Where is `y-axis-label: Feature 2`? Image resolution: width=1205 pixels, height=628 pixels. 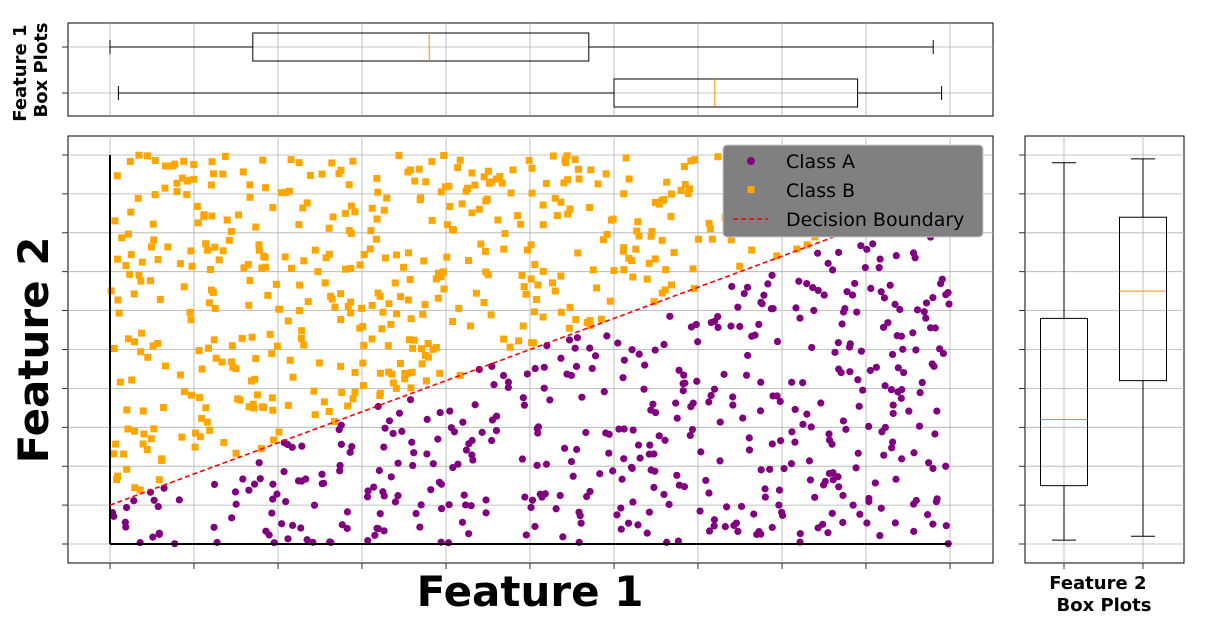 y-axis-label: Feature 2 is located at coordinates (33, 350).